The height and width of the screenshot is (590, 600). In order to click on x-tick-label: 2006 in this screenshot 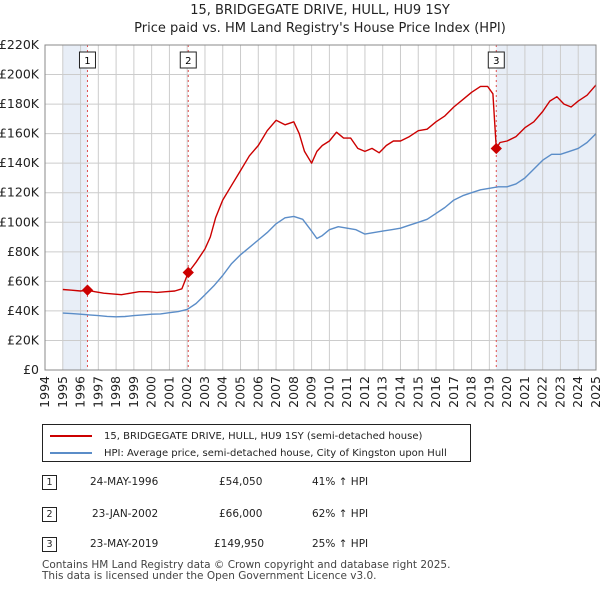, I will do `click(257, 392)`.